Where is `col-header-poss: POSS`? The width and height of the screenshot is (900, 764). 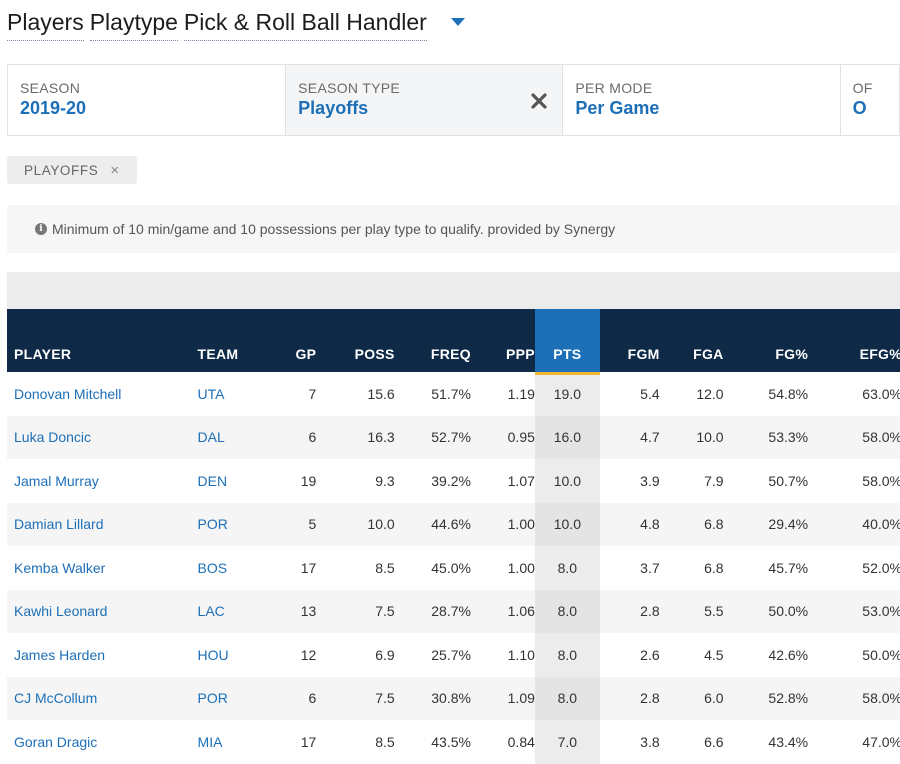 col-header-poss: POSS is located at coordinates (355, 340).